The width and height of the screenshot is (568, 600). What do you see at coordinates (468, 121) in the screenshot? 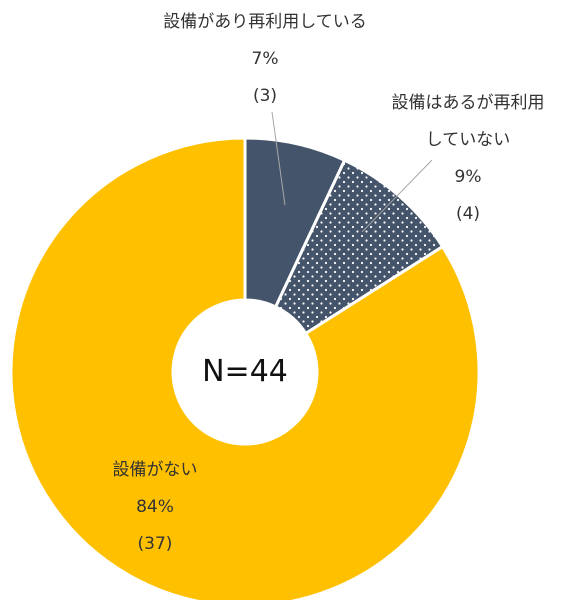
I see `category-label: 設備はあるが再利用していない` at bounding box center [468, 121].